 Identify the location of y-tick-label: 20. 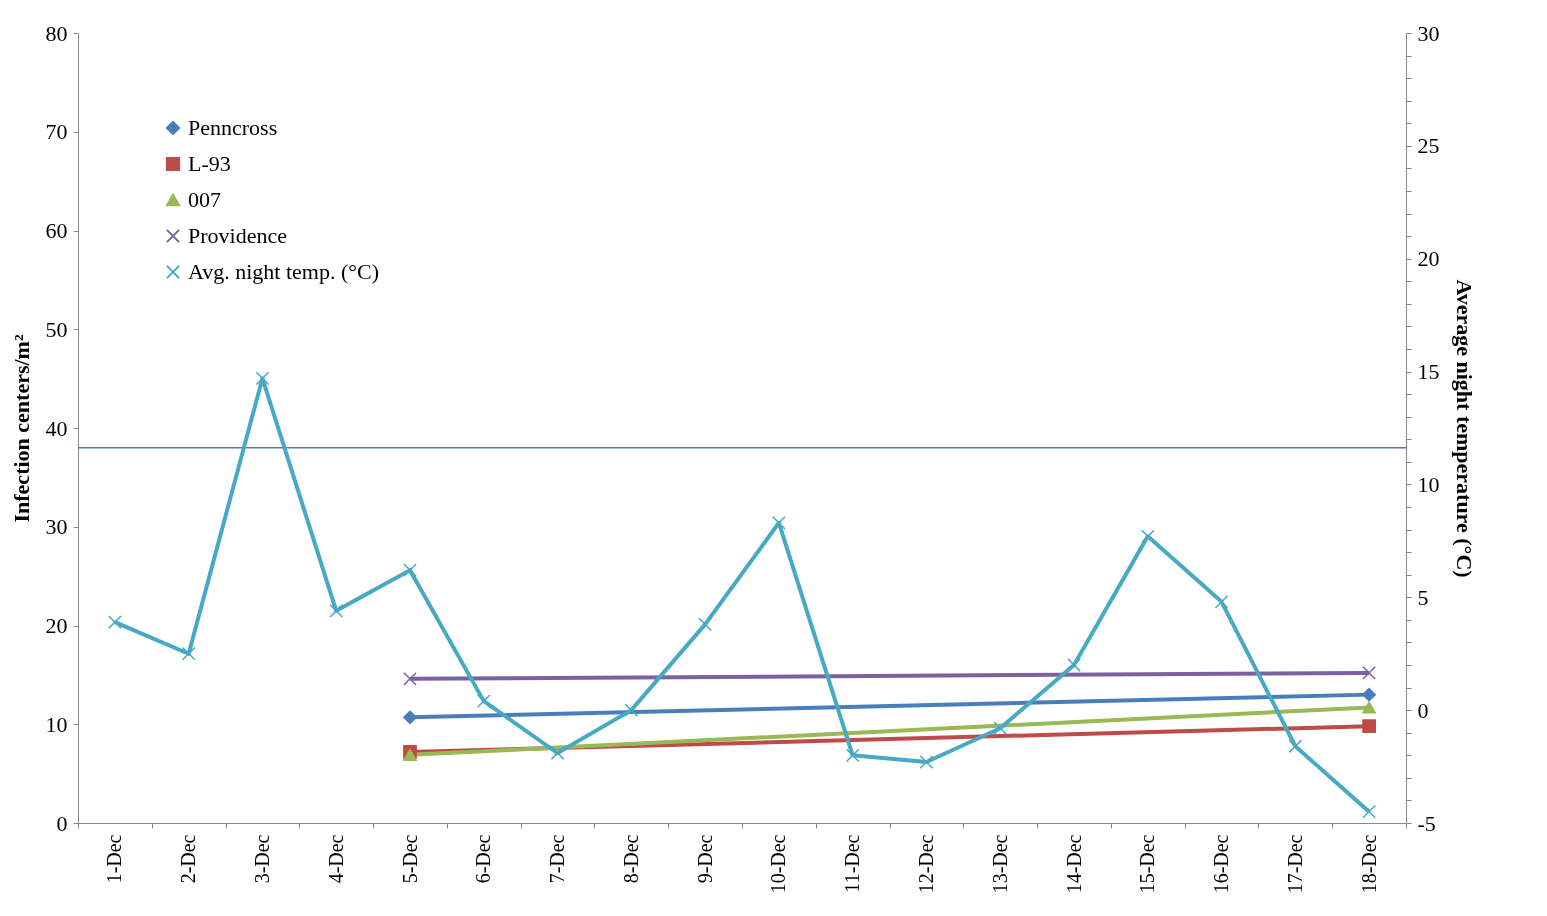
(56, 625).